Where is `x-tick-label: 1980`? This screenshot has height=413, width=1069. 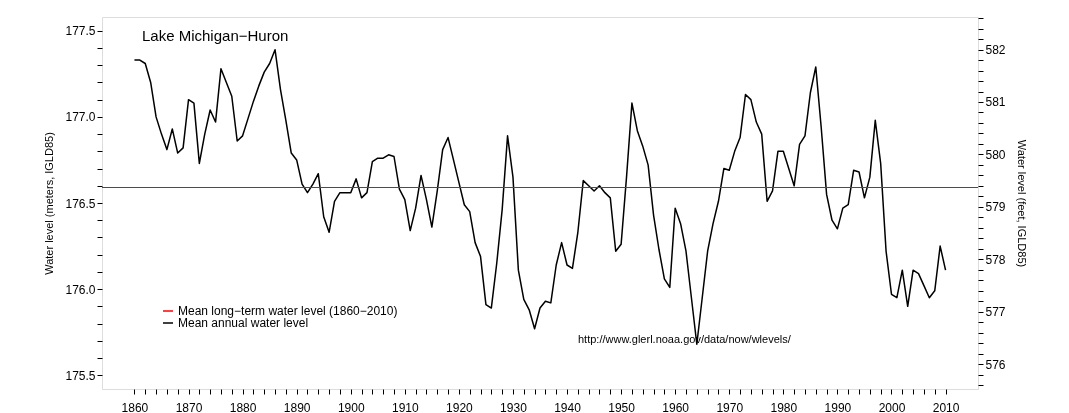 x-tick-label: 1980 is located at coordinates (784, 406).